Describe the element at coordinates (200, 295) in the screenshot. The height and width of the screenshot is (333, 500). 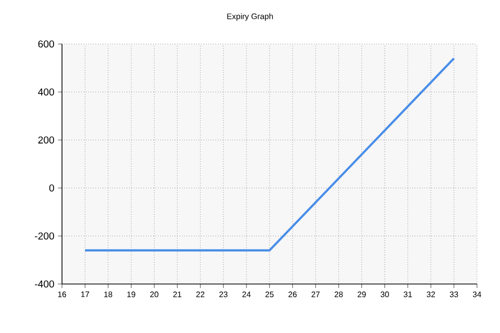
I see `x-tick-label: 22` at that location.